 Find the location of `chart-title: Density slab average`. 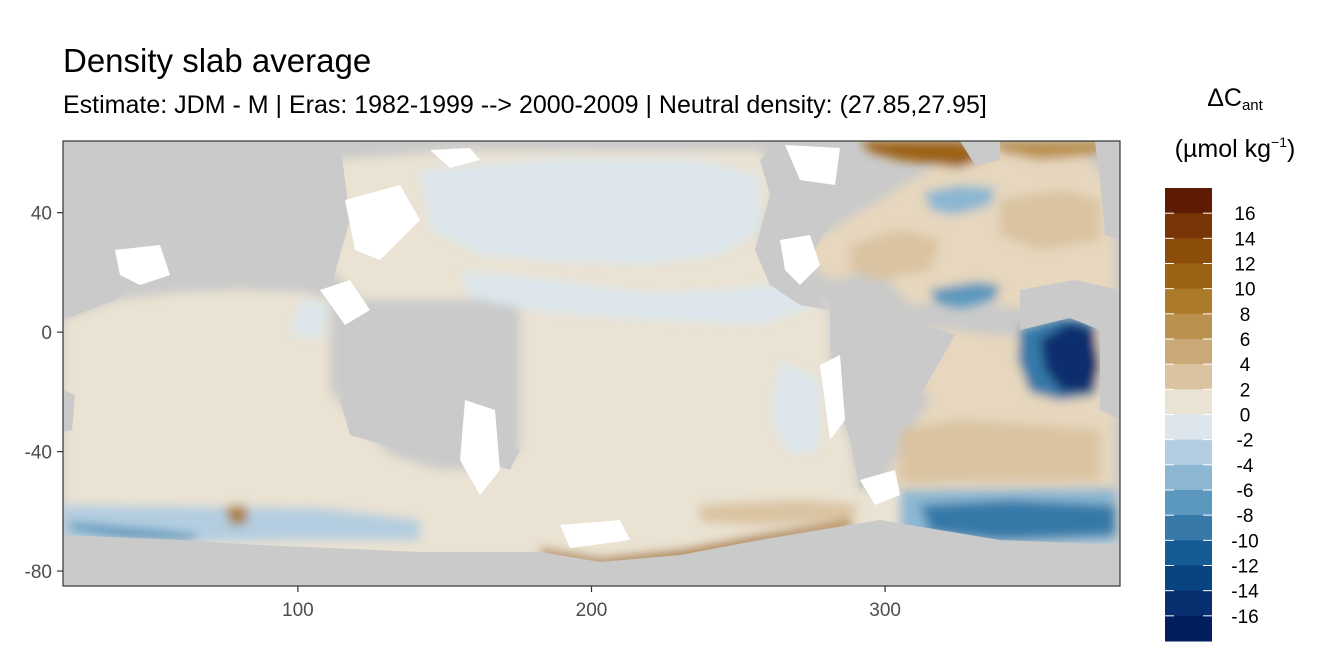

chart-title: Density slab average is located at coordinates (217, 60).